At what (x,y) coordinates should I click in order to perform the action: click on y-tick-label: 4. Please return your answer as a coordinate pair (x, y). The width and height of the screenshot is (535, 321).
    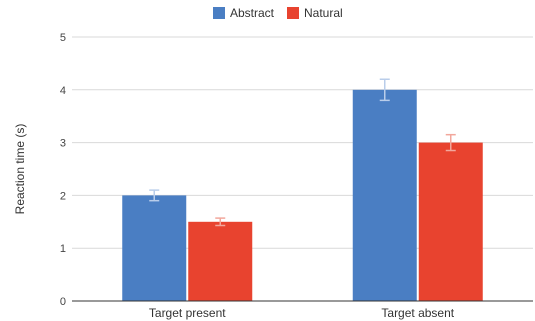
    Looking at the image, I should click on (63, 91).